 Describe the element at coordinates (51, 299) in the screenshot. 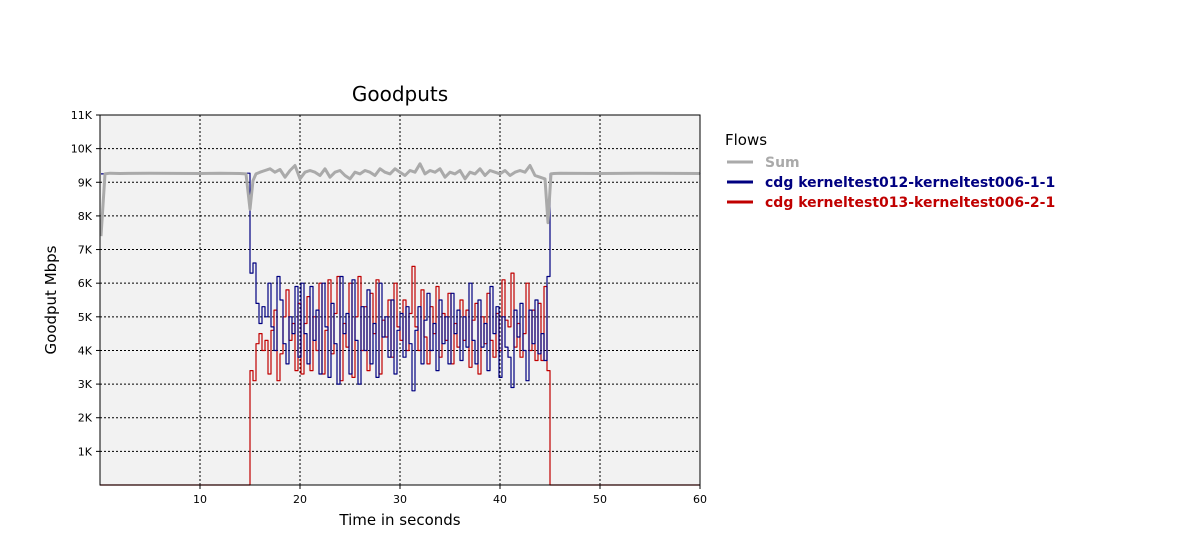

I see `y-axis-label: Goodput Mbps` at that location.